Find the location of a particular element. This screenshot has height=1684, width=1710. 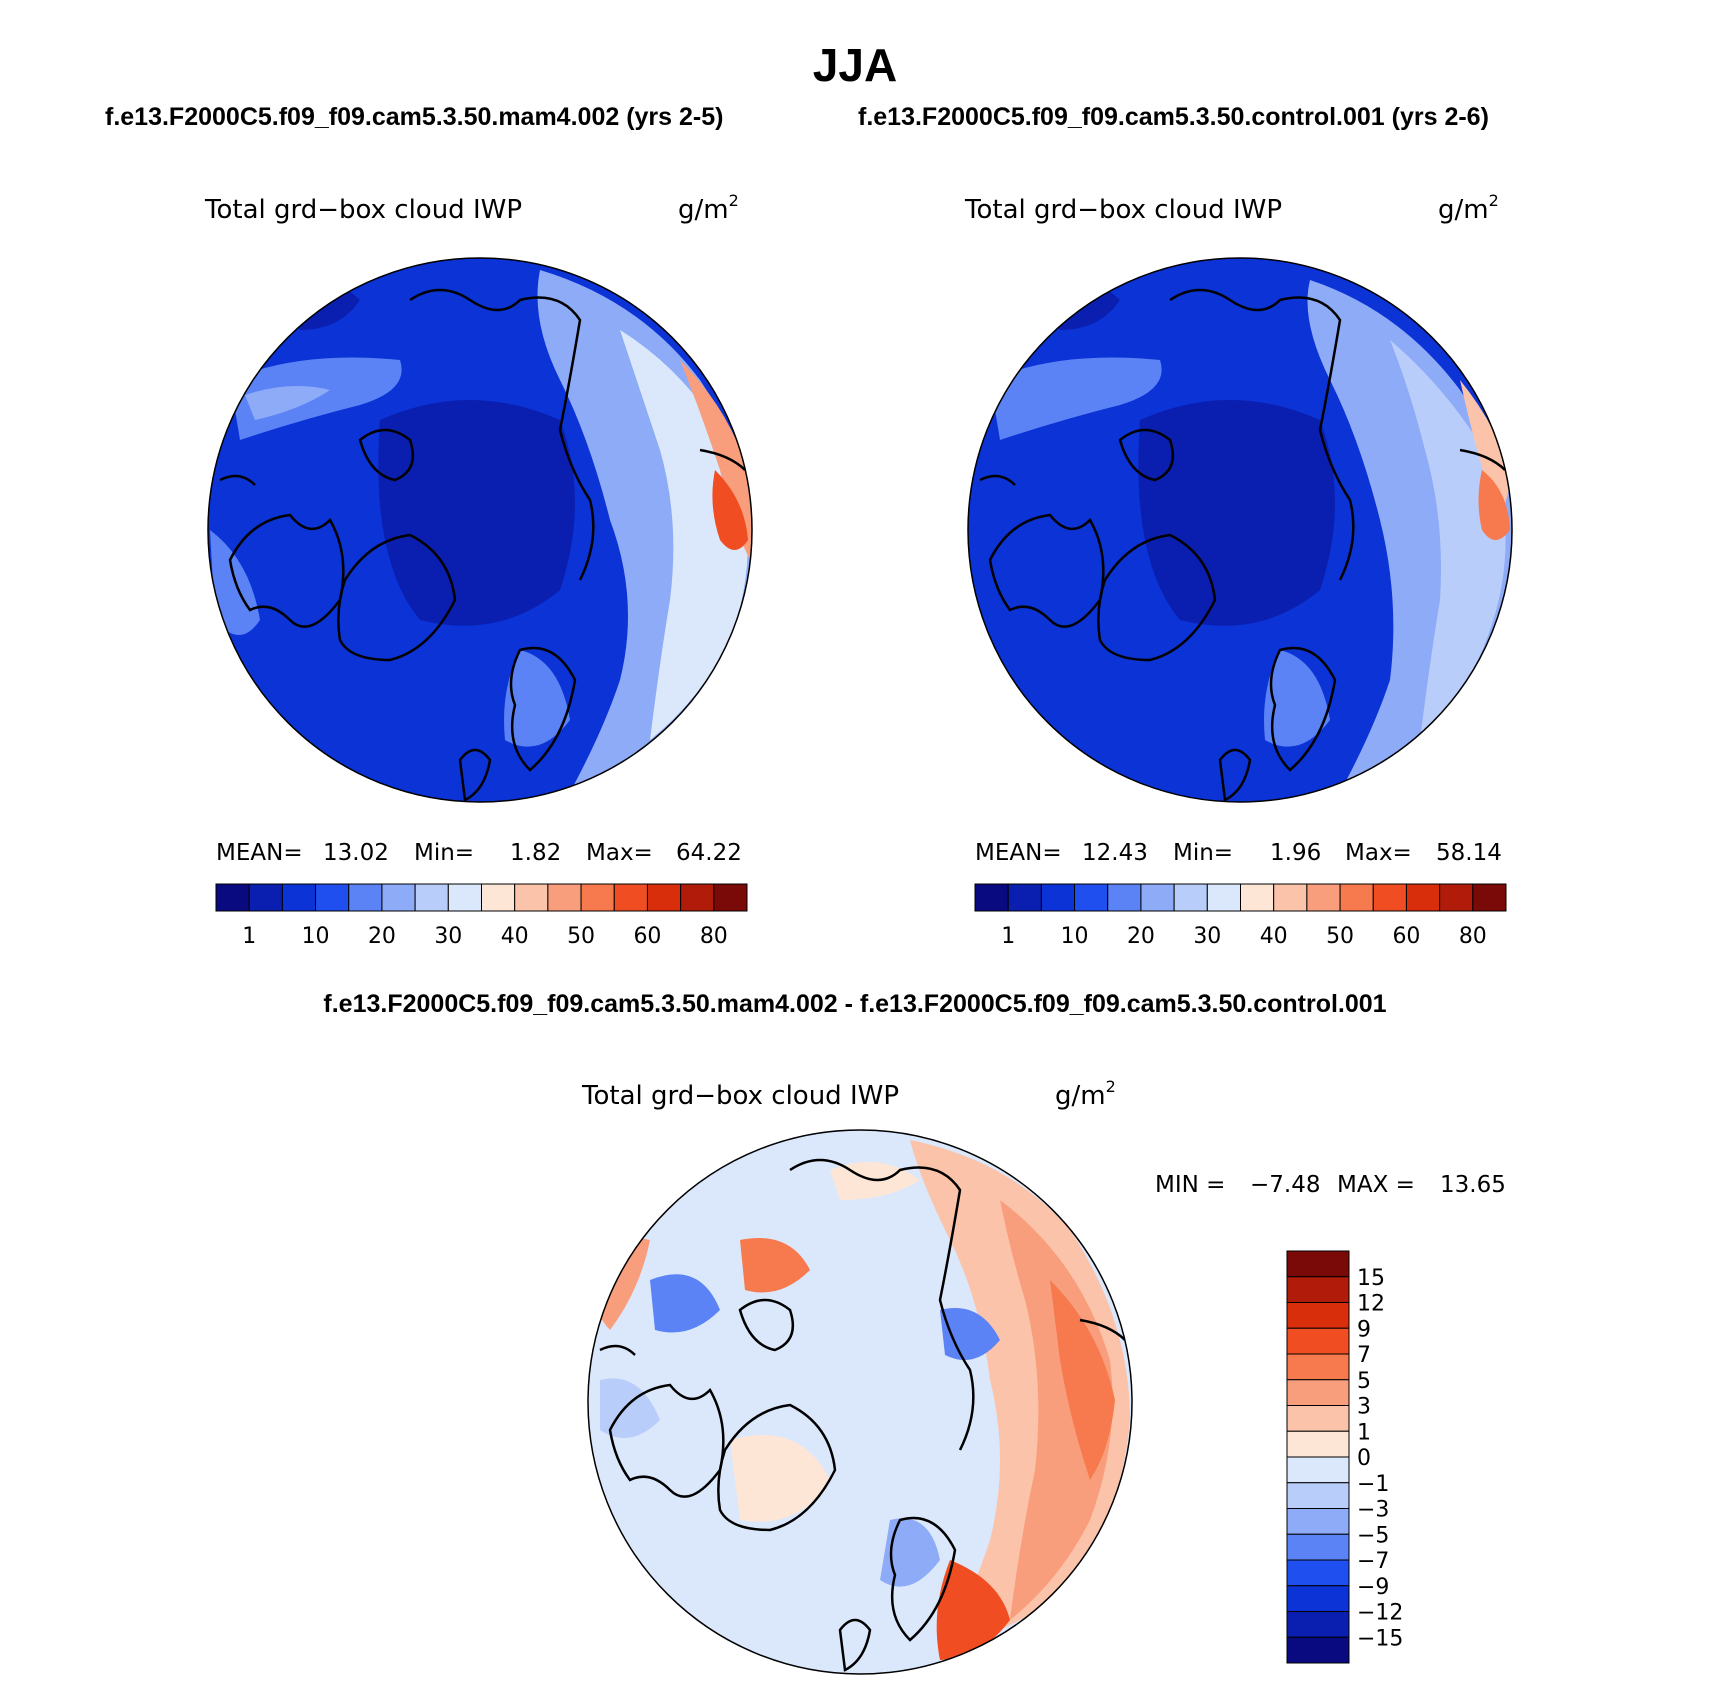

panel-a-map is located at coordinates (480, 530).